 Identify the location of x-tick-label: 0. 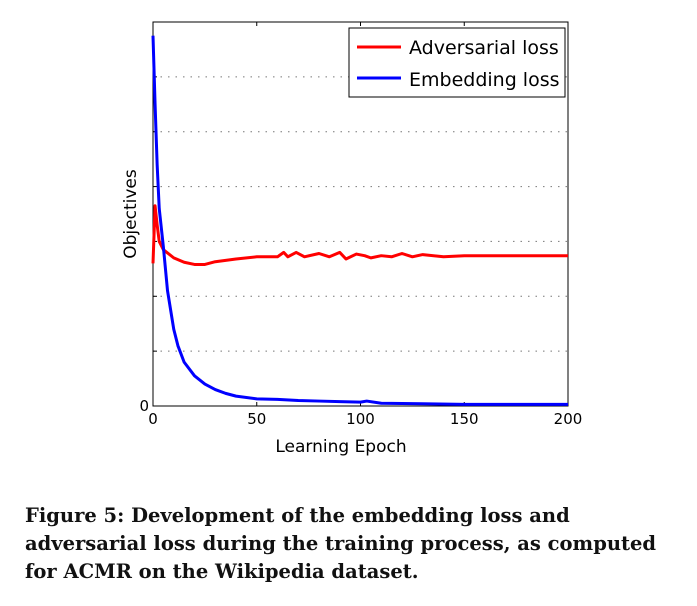
(153, 419).